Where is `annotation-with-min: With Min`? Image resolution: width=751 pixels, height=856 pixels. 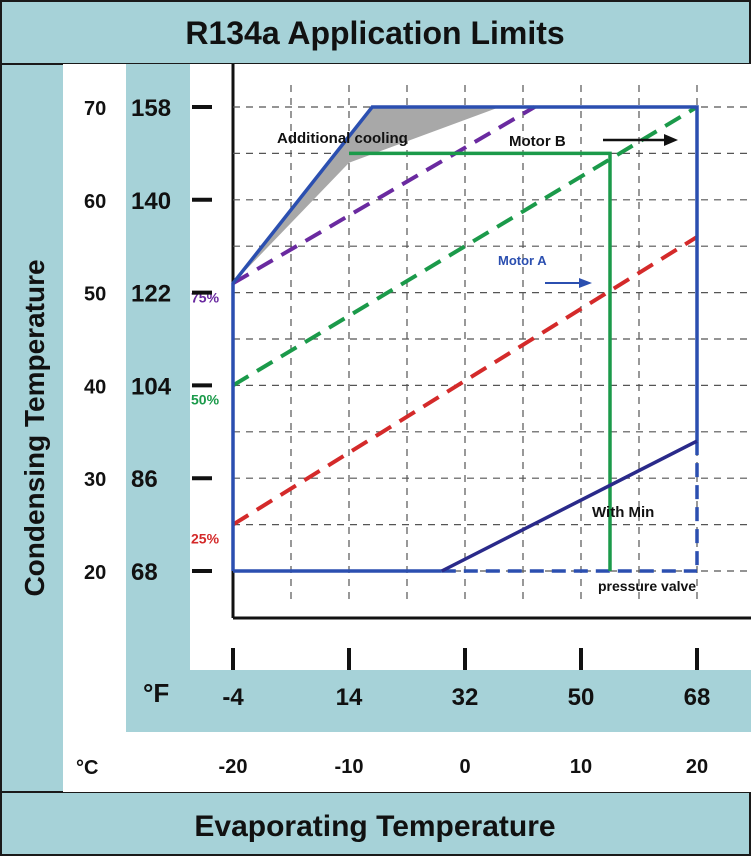 annotation-with-min: With Min is located at coordinates (623, 512).